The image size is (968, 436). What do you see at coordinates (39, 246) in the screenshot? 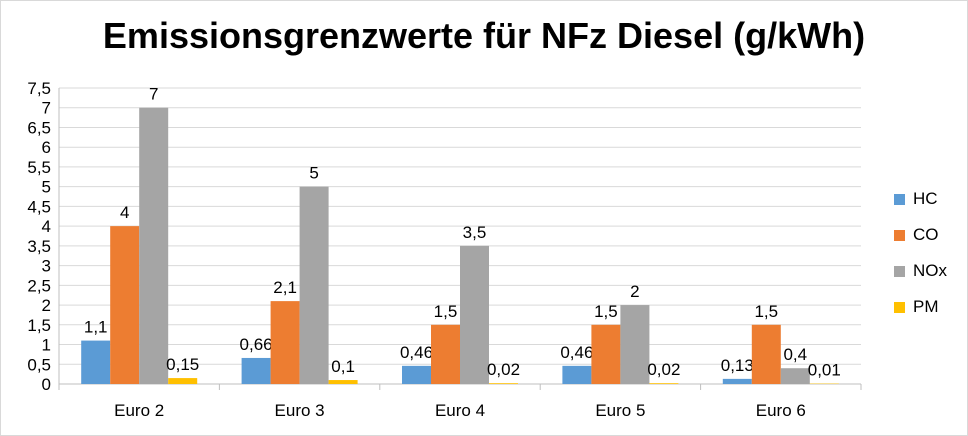
I see `y-tick-label: 3,5` at bounding box center [39, 246].